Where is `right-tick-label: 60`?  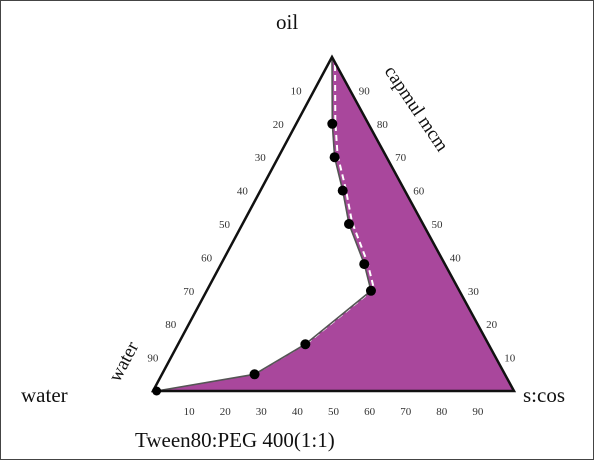 right-tick-label: 60 is located at coordinates (419, 192).